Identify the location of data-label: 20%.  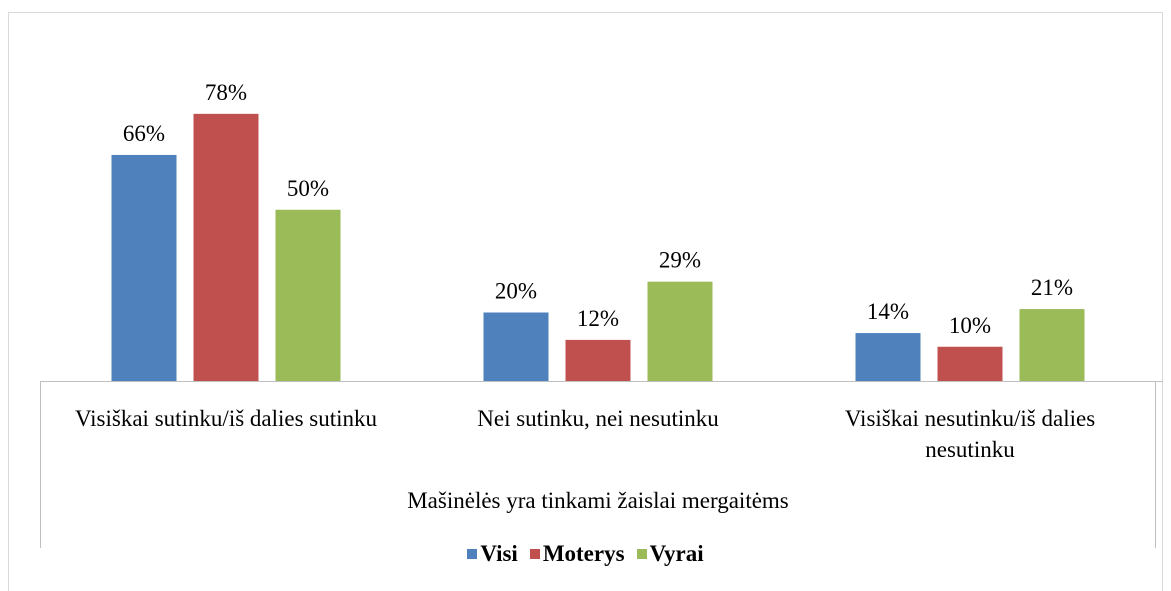
(516, 291).